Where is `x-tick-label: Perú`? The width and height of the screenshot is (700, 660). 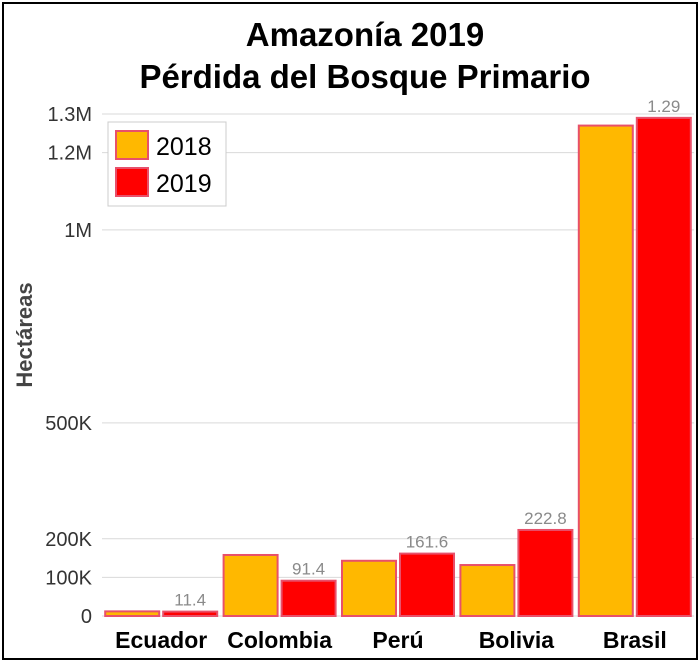 x-tick-label: Perú is located at coordinates (397, 640).